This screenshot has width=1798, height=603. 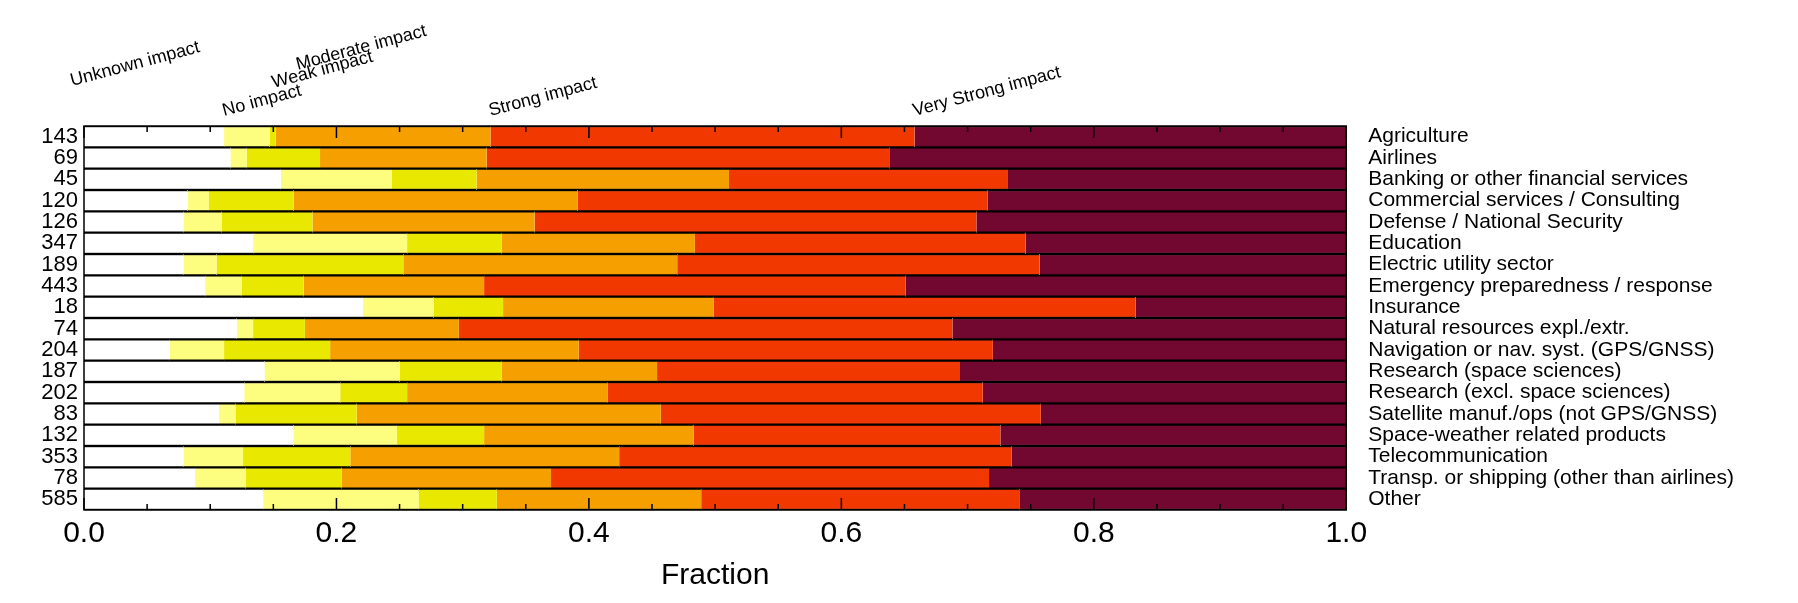 What do you see at coordinates (1415, 242) in the screenshot?
I see `y-tick-label: Education` at bounding box center [1415, 242].